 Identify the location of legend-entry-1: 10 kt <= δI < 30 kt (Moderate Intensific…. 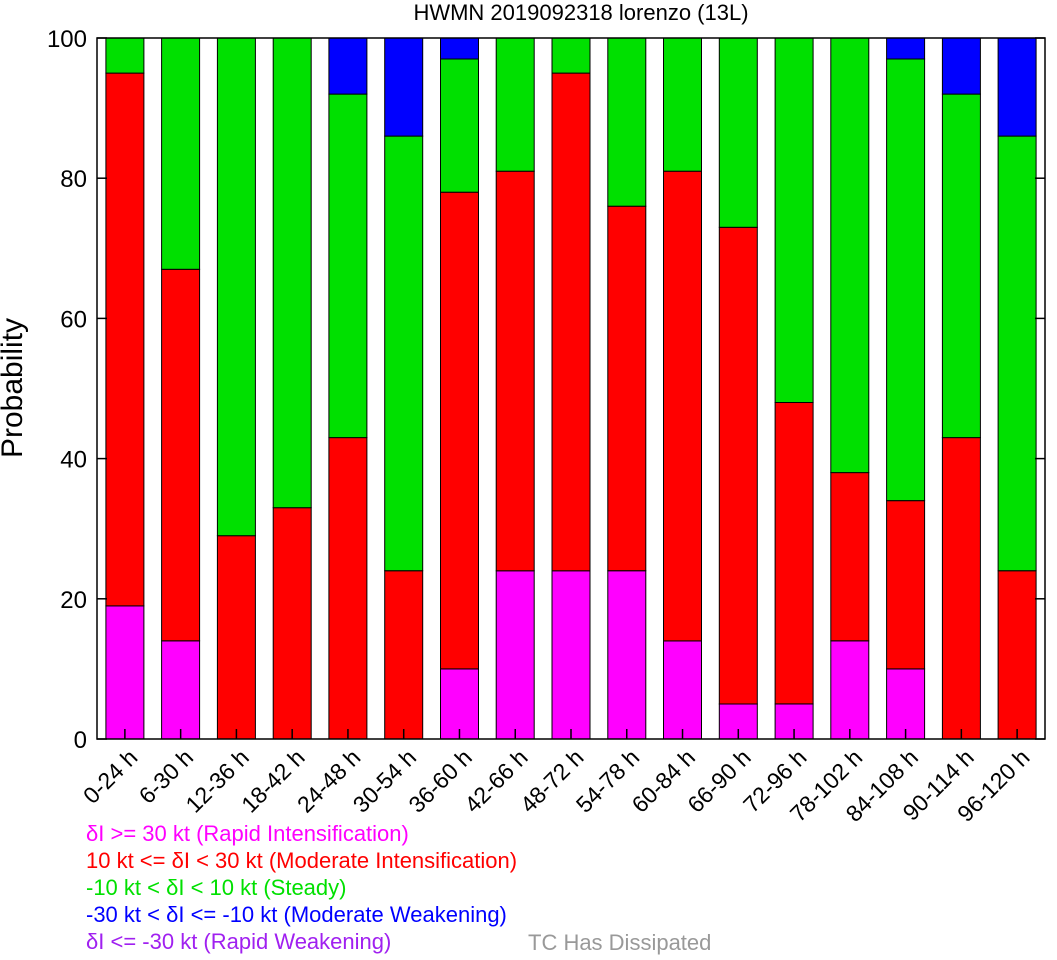
(302, 860).